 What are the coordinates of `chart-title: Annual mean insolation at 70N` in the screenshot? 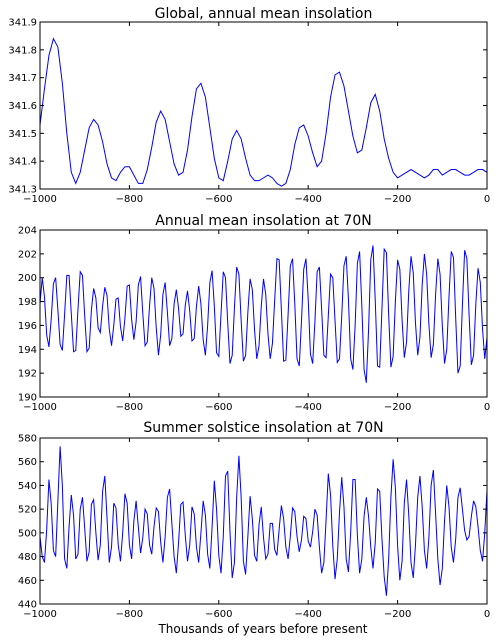 It's located at (263, 221).